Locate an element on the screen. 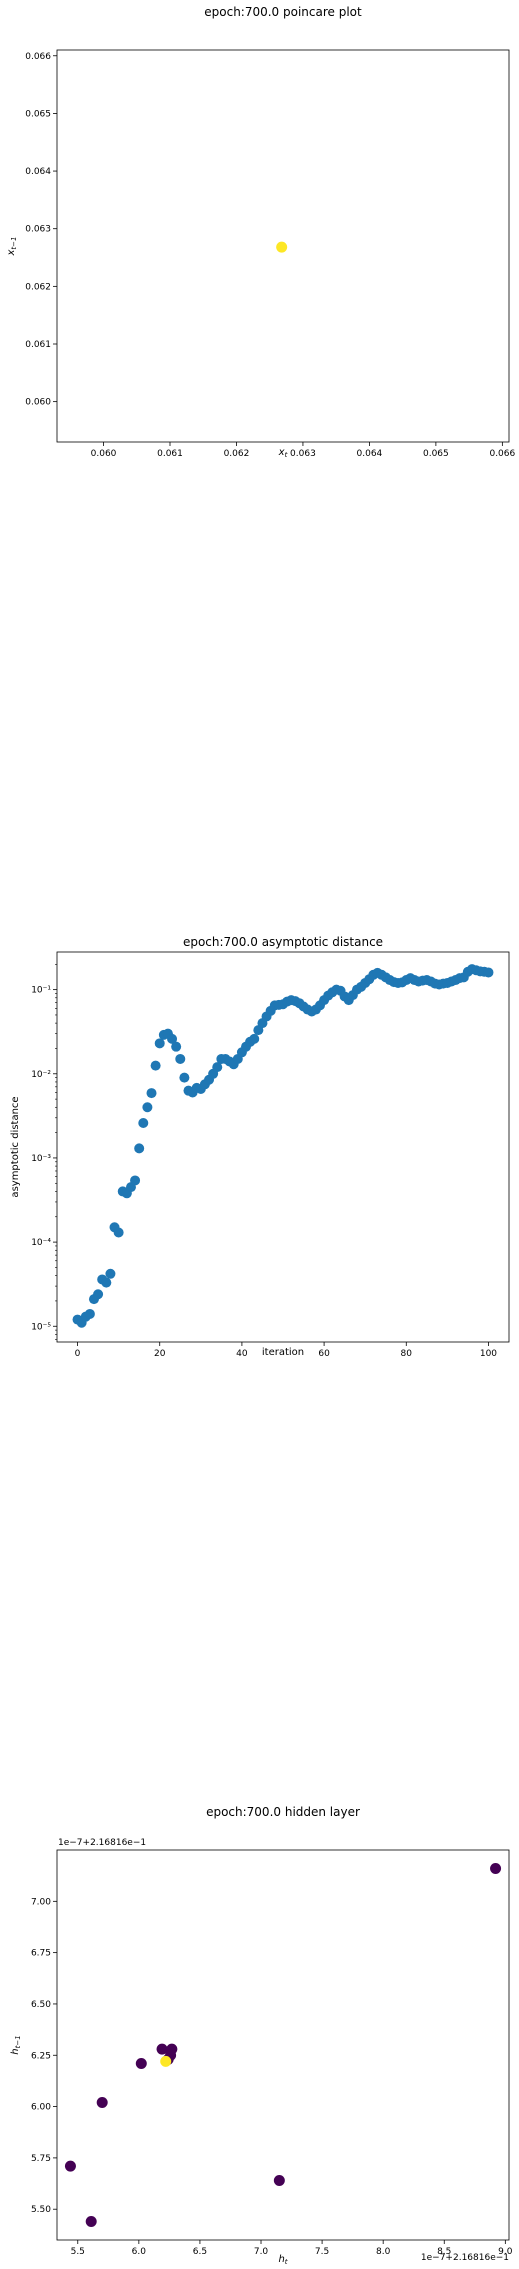  x-tick-label: 0.065 is located at coordinates (436, 454).